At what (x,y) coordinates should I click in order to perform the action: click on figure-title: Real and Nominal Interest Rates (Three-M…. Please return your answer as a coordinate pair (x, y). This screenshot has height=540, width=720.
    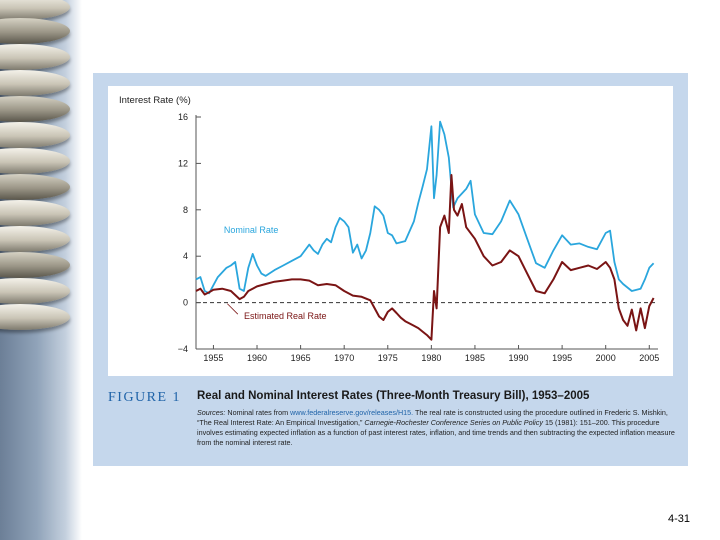
    Looking at the image, I should click on (393, 396).